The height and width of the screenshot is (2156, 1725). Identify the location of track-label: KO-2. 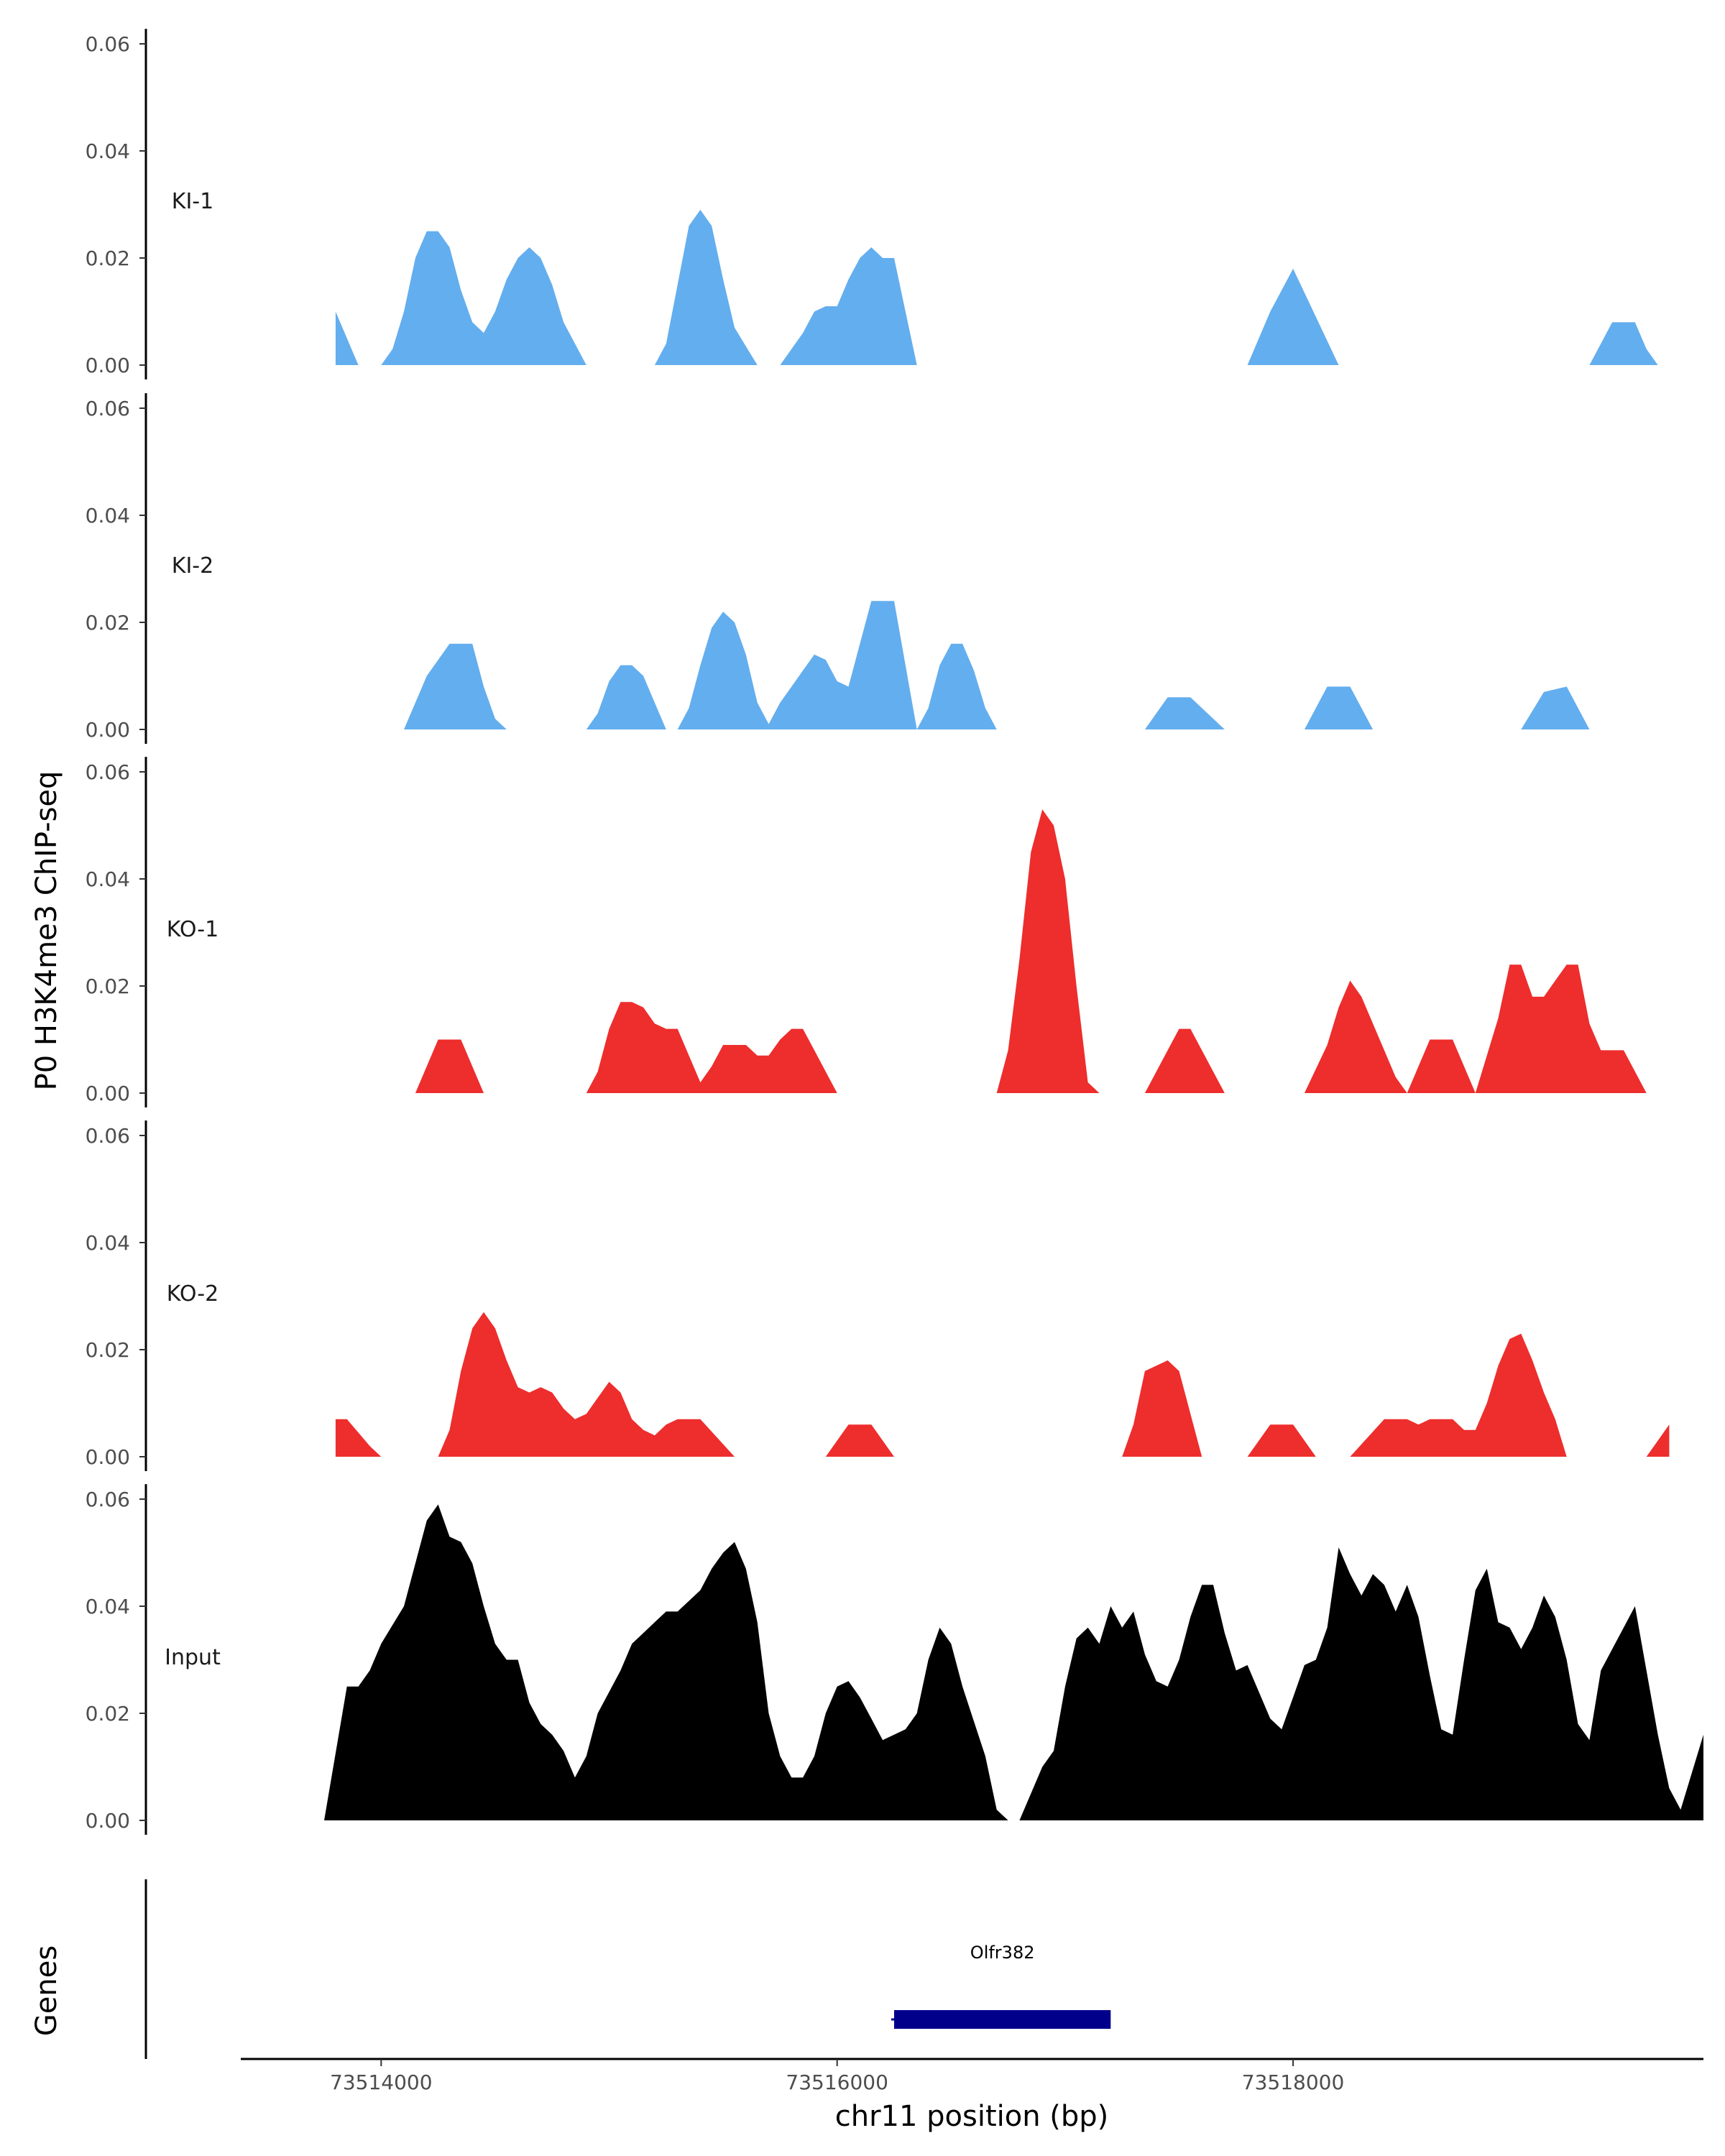
(192, 1294).